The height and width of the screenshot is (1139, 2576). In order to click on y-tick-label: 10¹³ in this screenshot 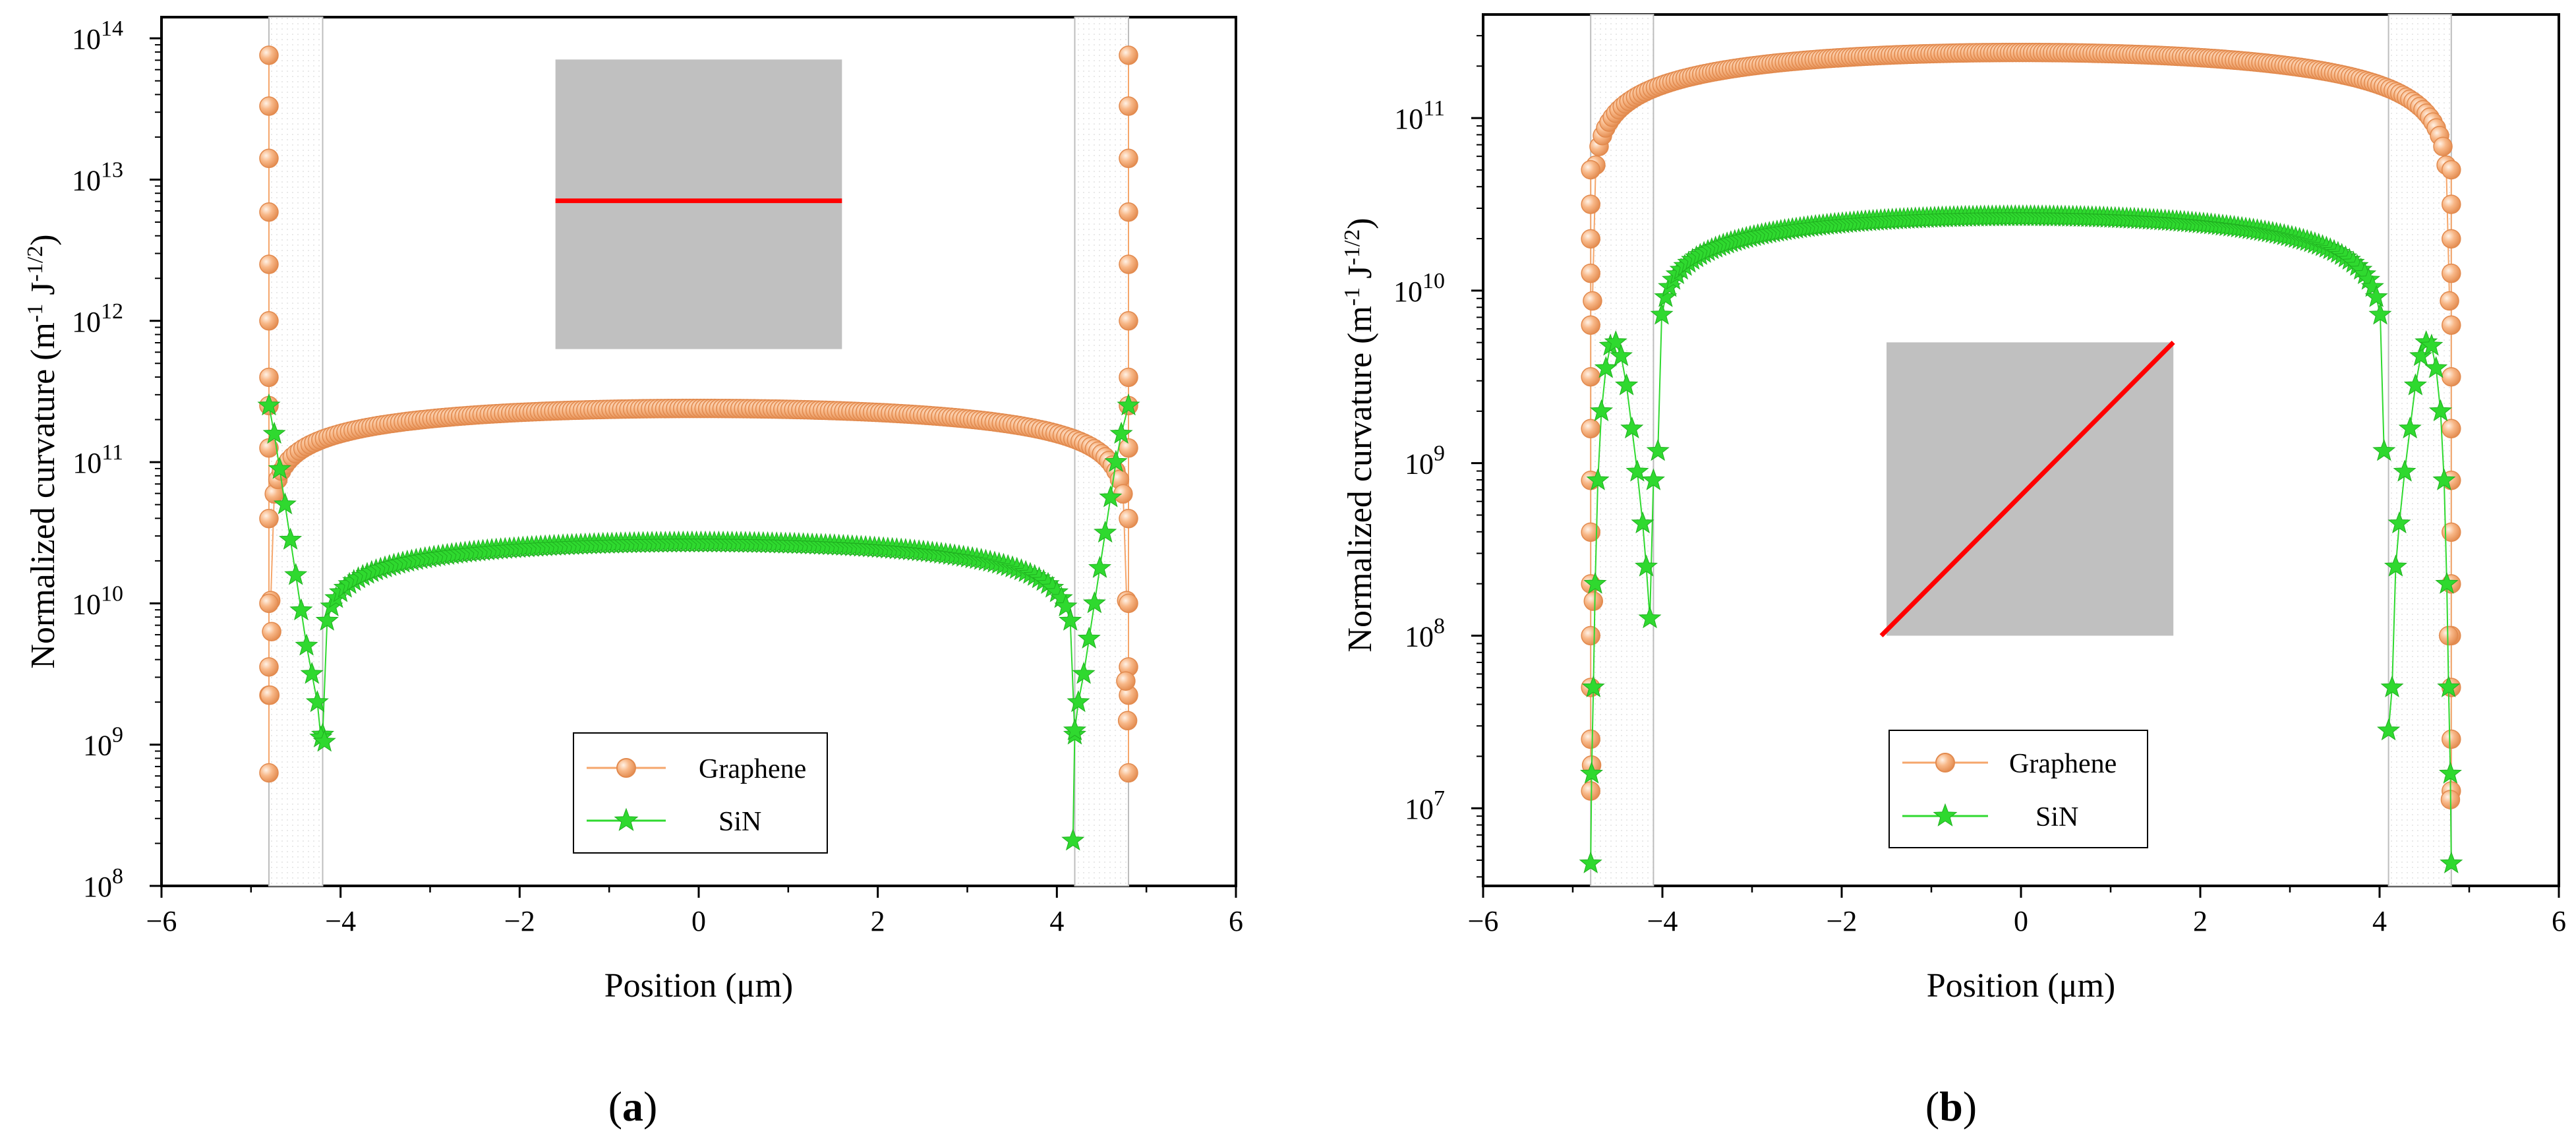, I will do `click(97, 177)`.